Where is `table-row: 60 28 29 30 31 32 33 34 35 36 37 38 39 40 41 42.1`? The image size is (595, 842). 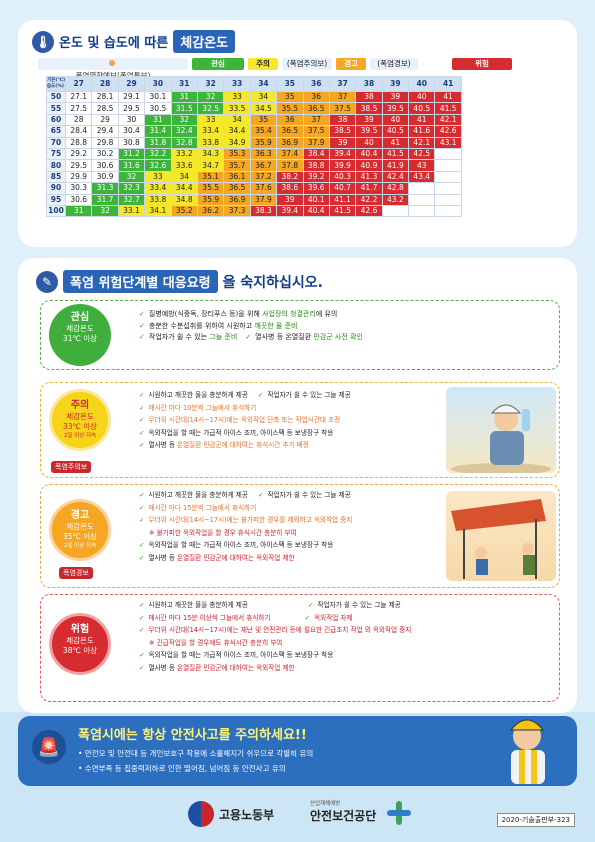 table-row: 60 28 29 30 31 32 33 34 35 36 37 38 39 40 41 42.1 is located at coordinates (254, 120).